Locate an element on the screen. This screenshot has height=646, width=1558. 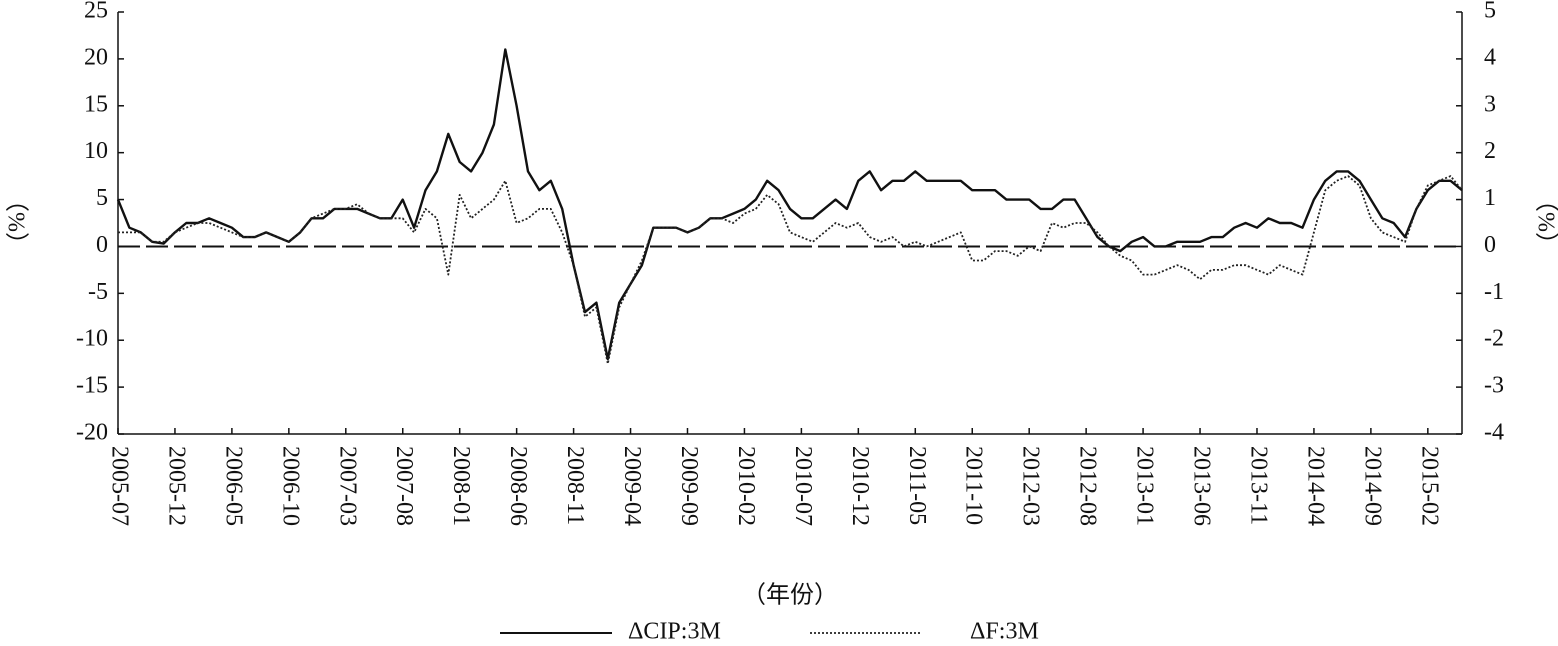
legend-label: ΔF:3M is located at coordinates (1004, 632).